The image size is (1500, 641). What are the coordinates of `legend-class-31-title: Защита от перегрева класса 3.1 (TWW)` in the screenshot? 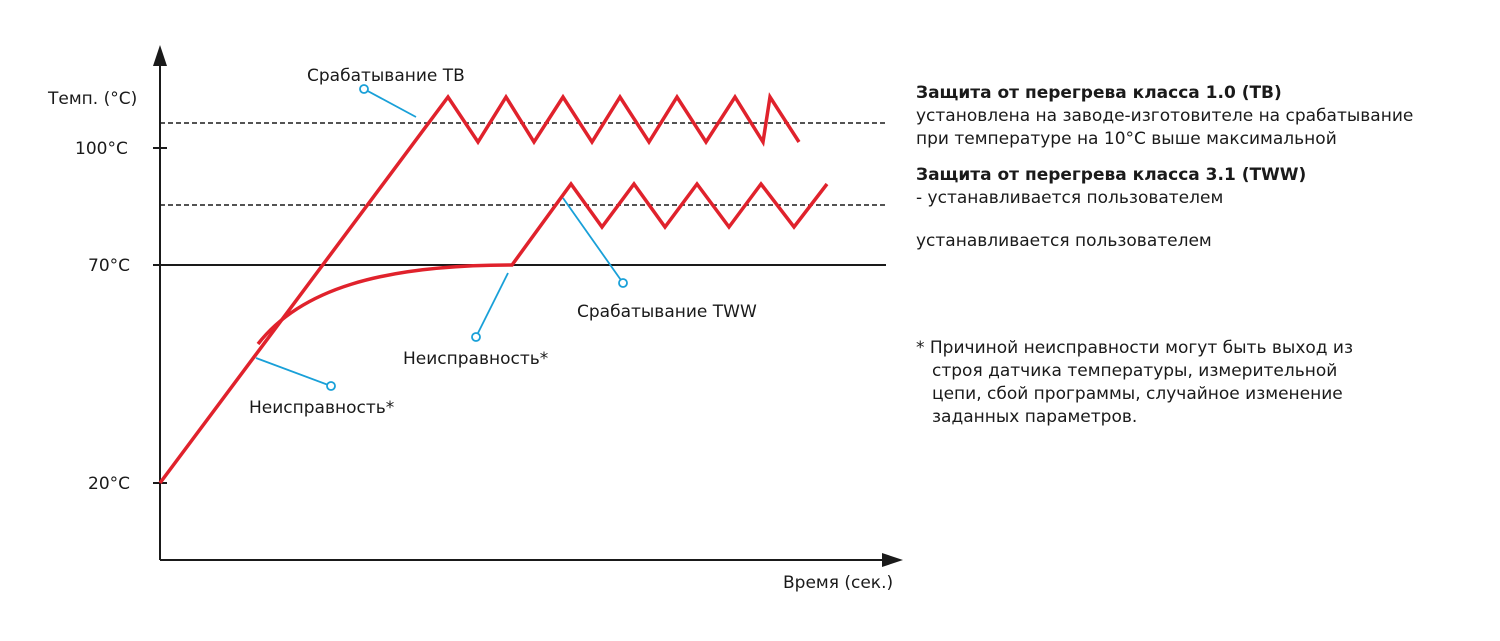 It's located at (1111, 175).